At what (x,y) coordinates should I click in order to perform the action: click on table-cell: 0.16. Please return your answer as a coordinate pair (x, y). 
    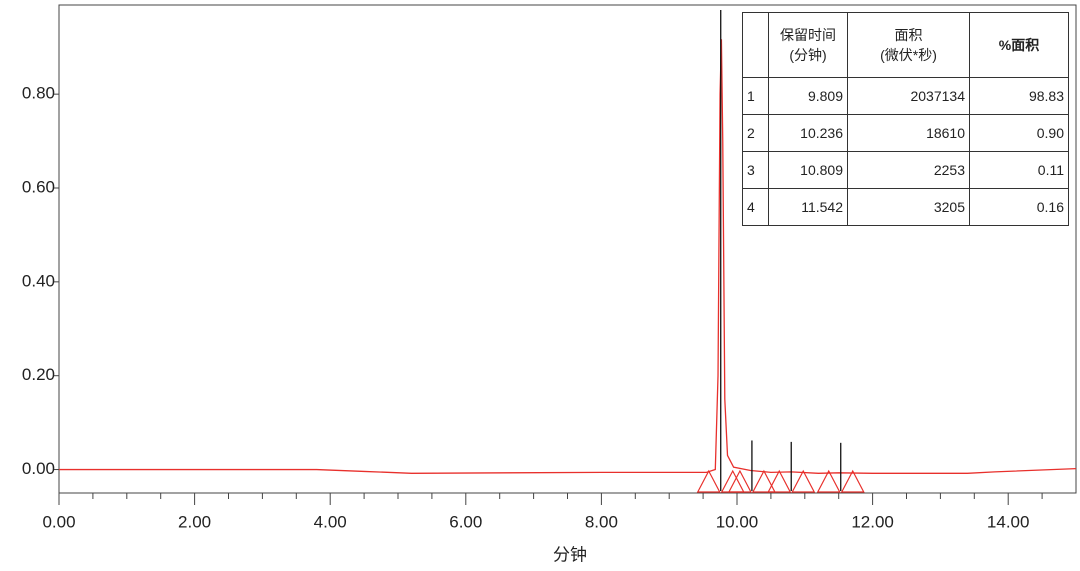
    Looking at the image, I should click on (1019, 207).